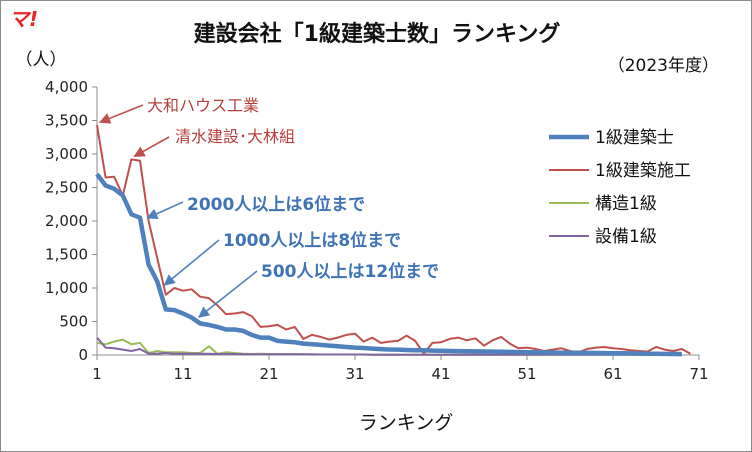 This screenshot has height=452, width=752. What do you see at coordinates (440, 374) in the screenshot?
I see `x-tick-label: 41` at bounding box center [440, 374].